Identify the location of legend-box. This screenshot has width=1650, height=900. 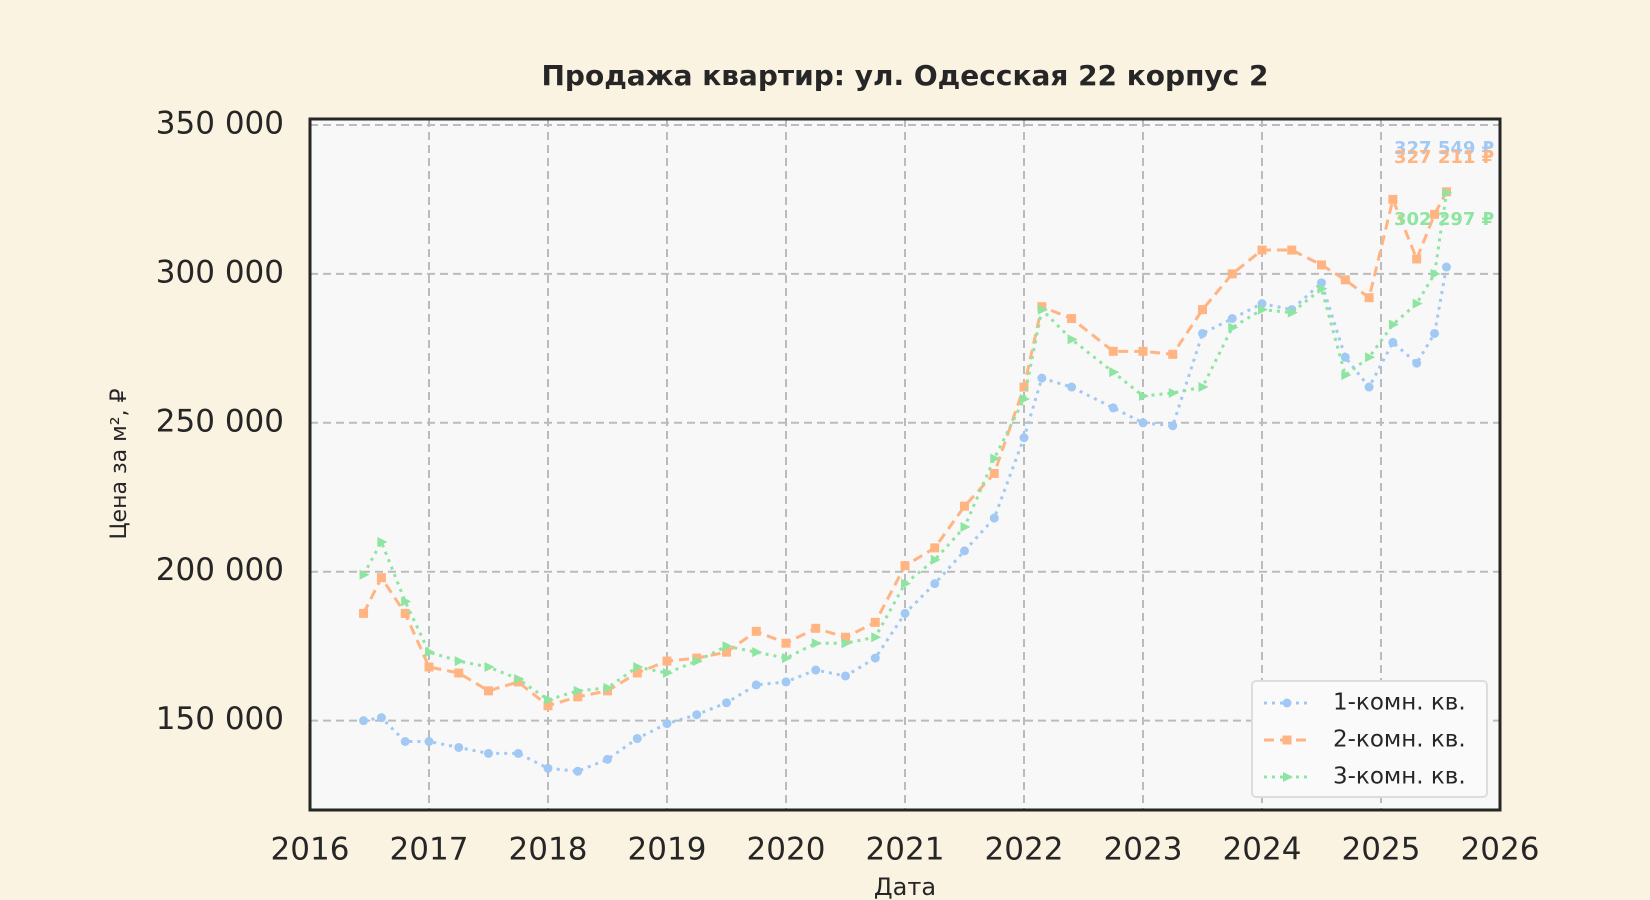
(1369, 739).